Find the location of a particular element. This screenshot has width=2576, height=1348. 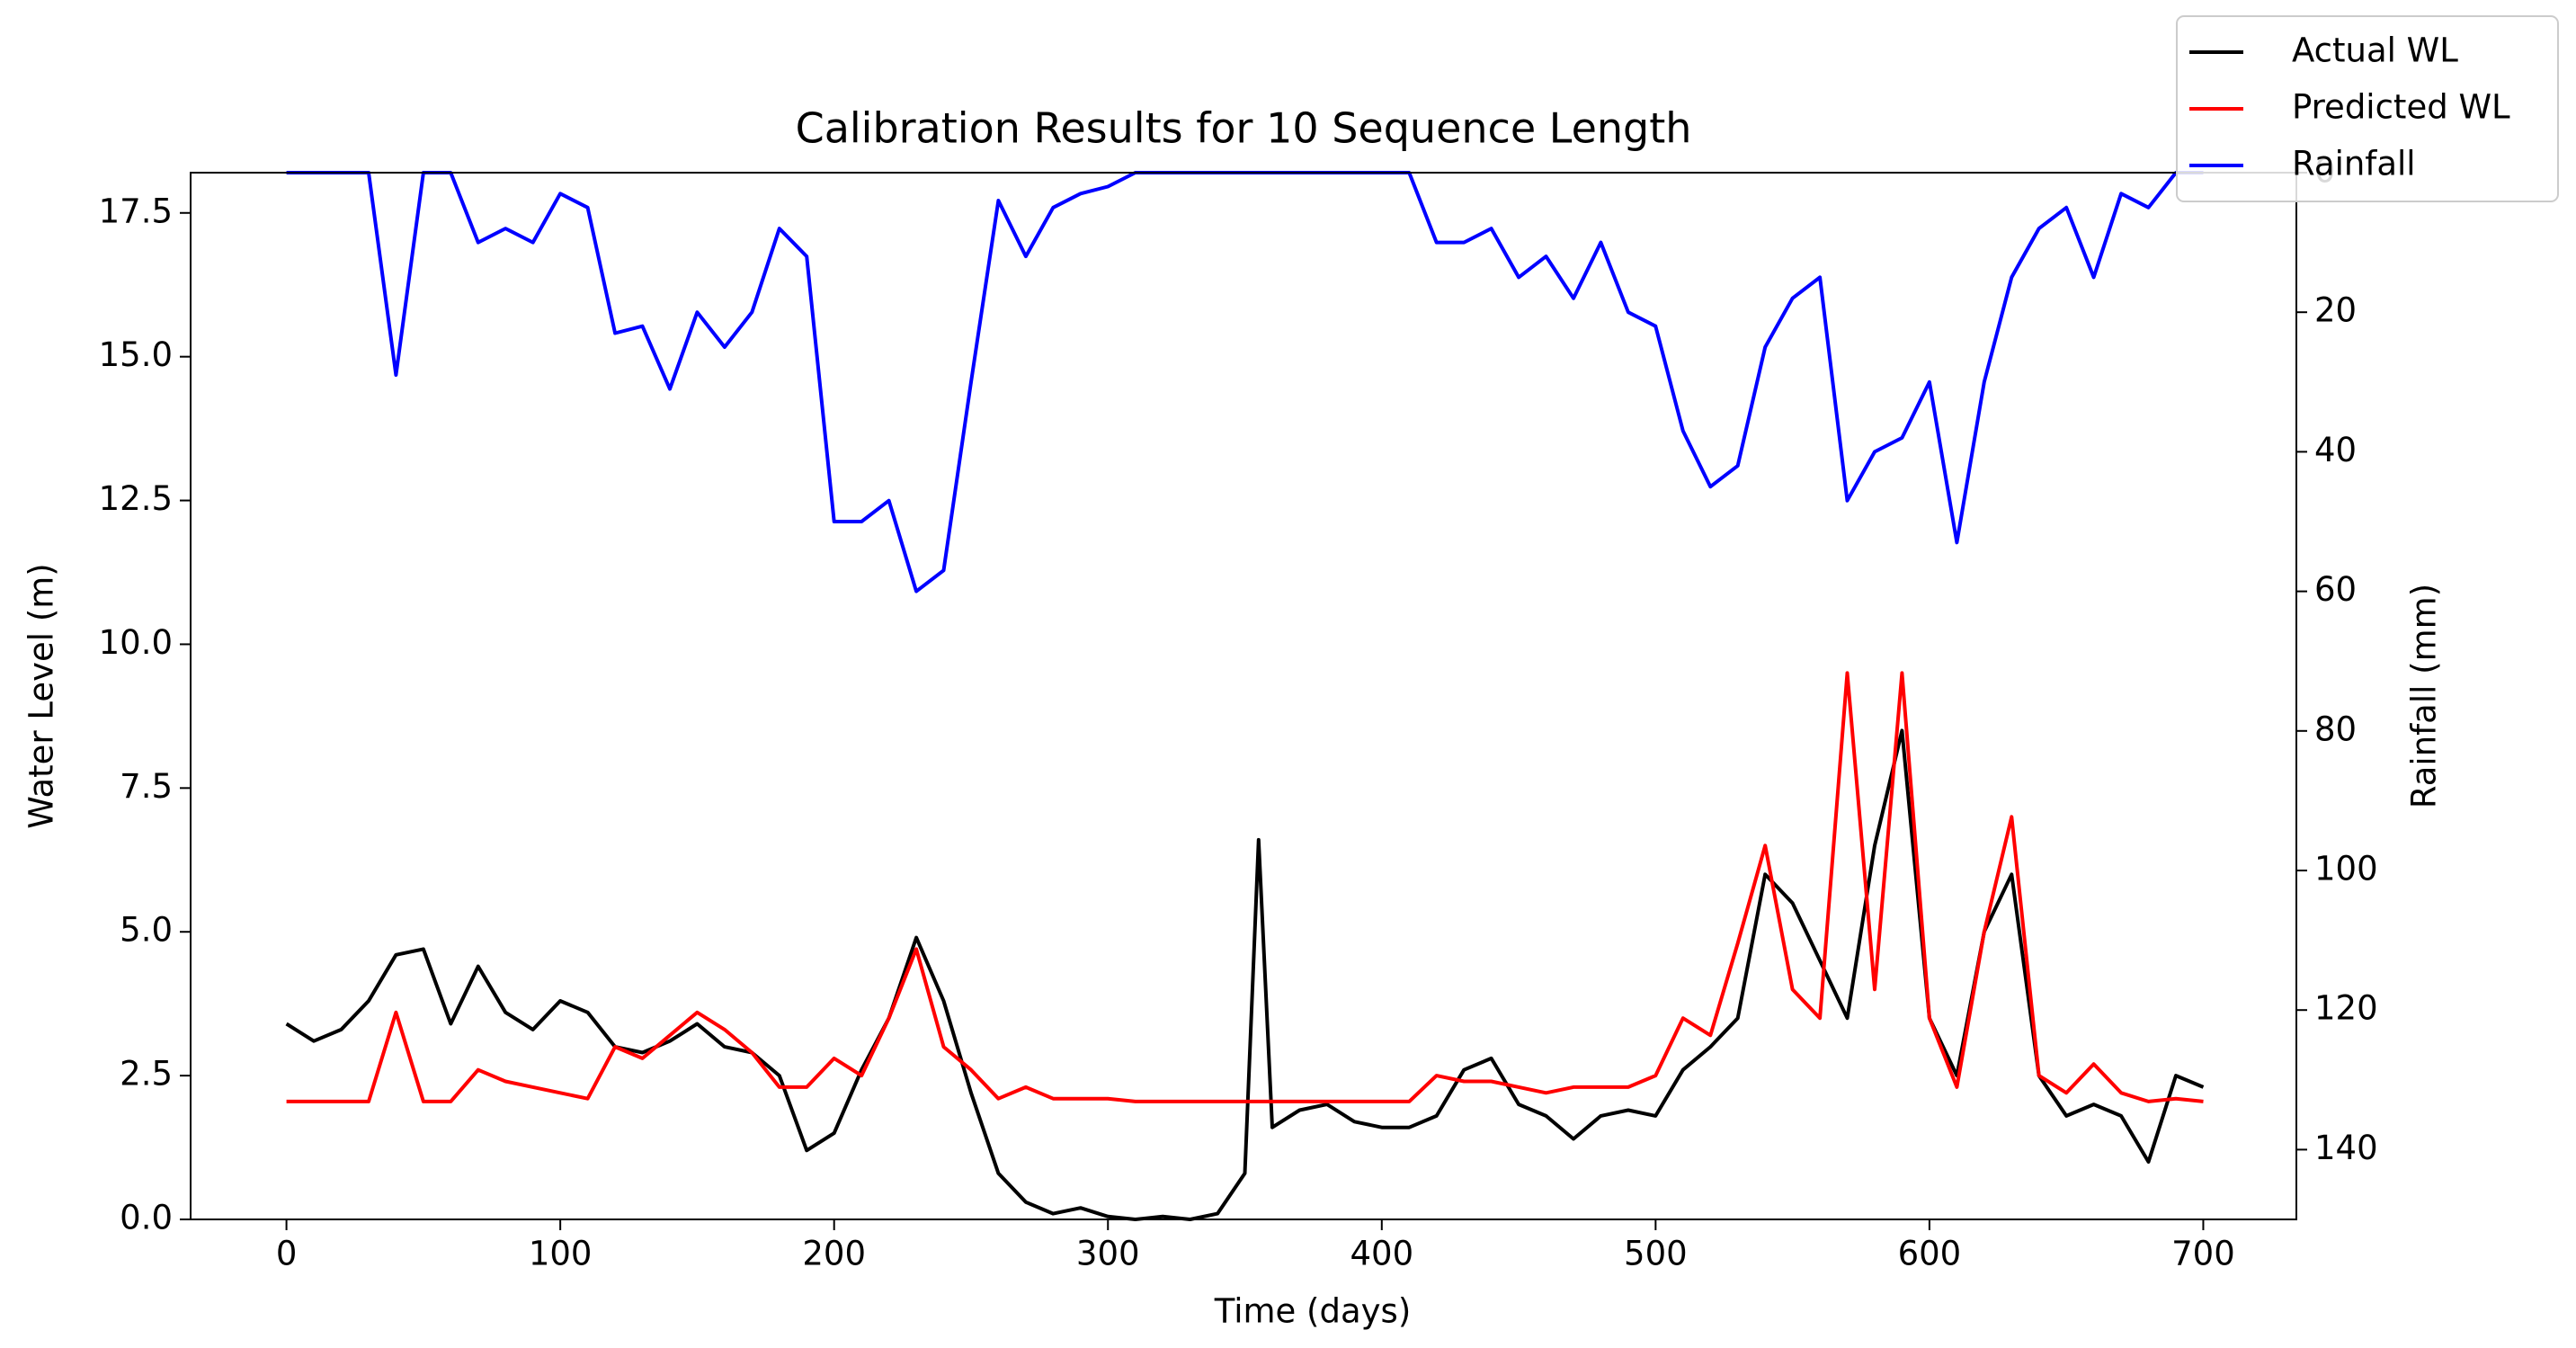

y-tick-label: 0.0 is located at coordinates (146, 1218).